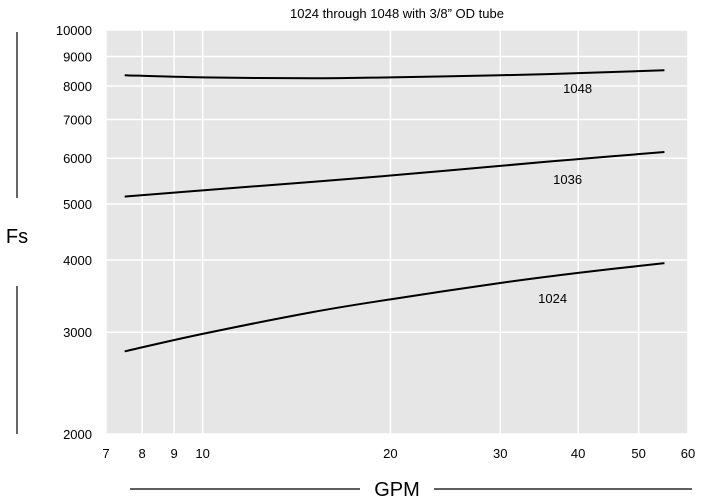 This screenshot has height=504, width=704. I want to click on x-tick-label: 20, so click(390, 453).